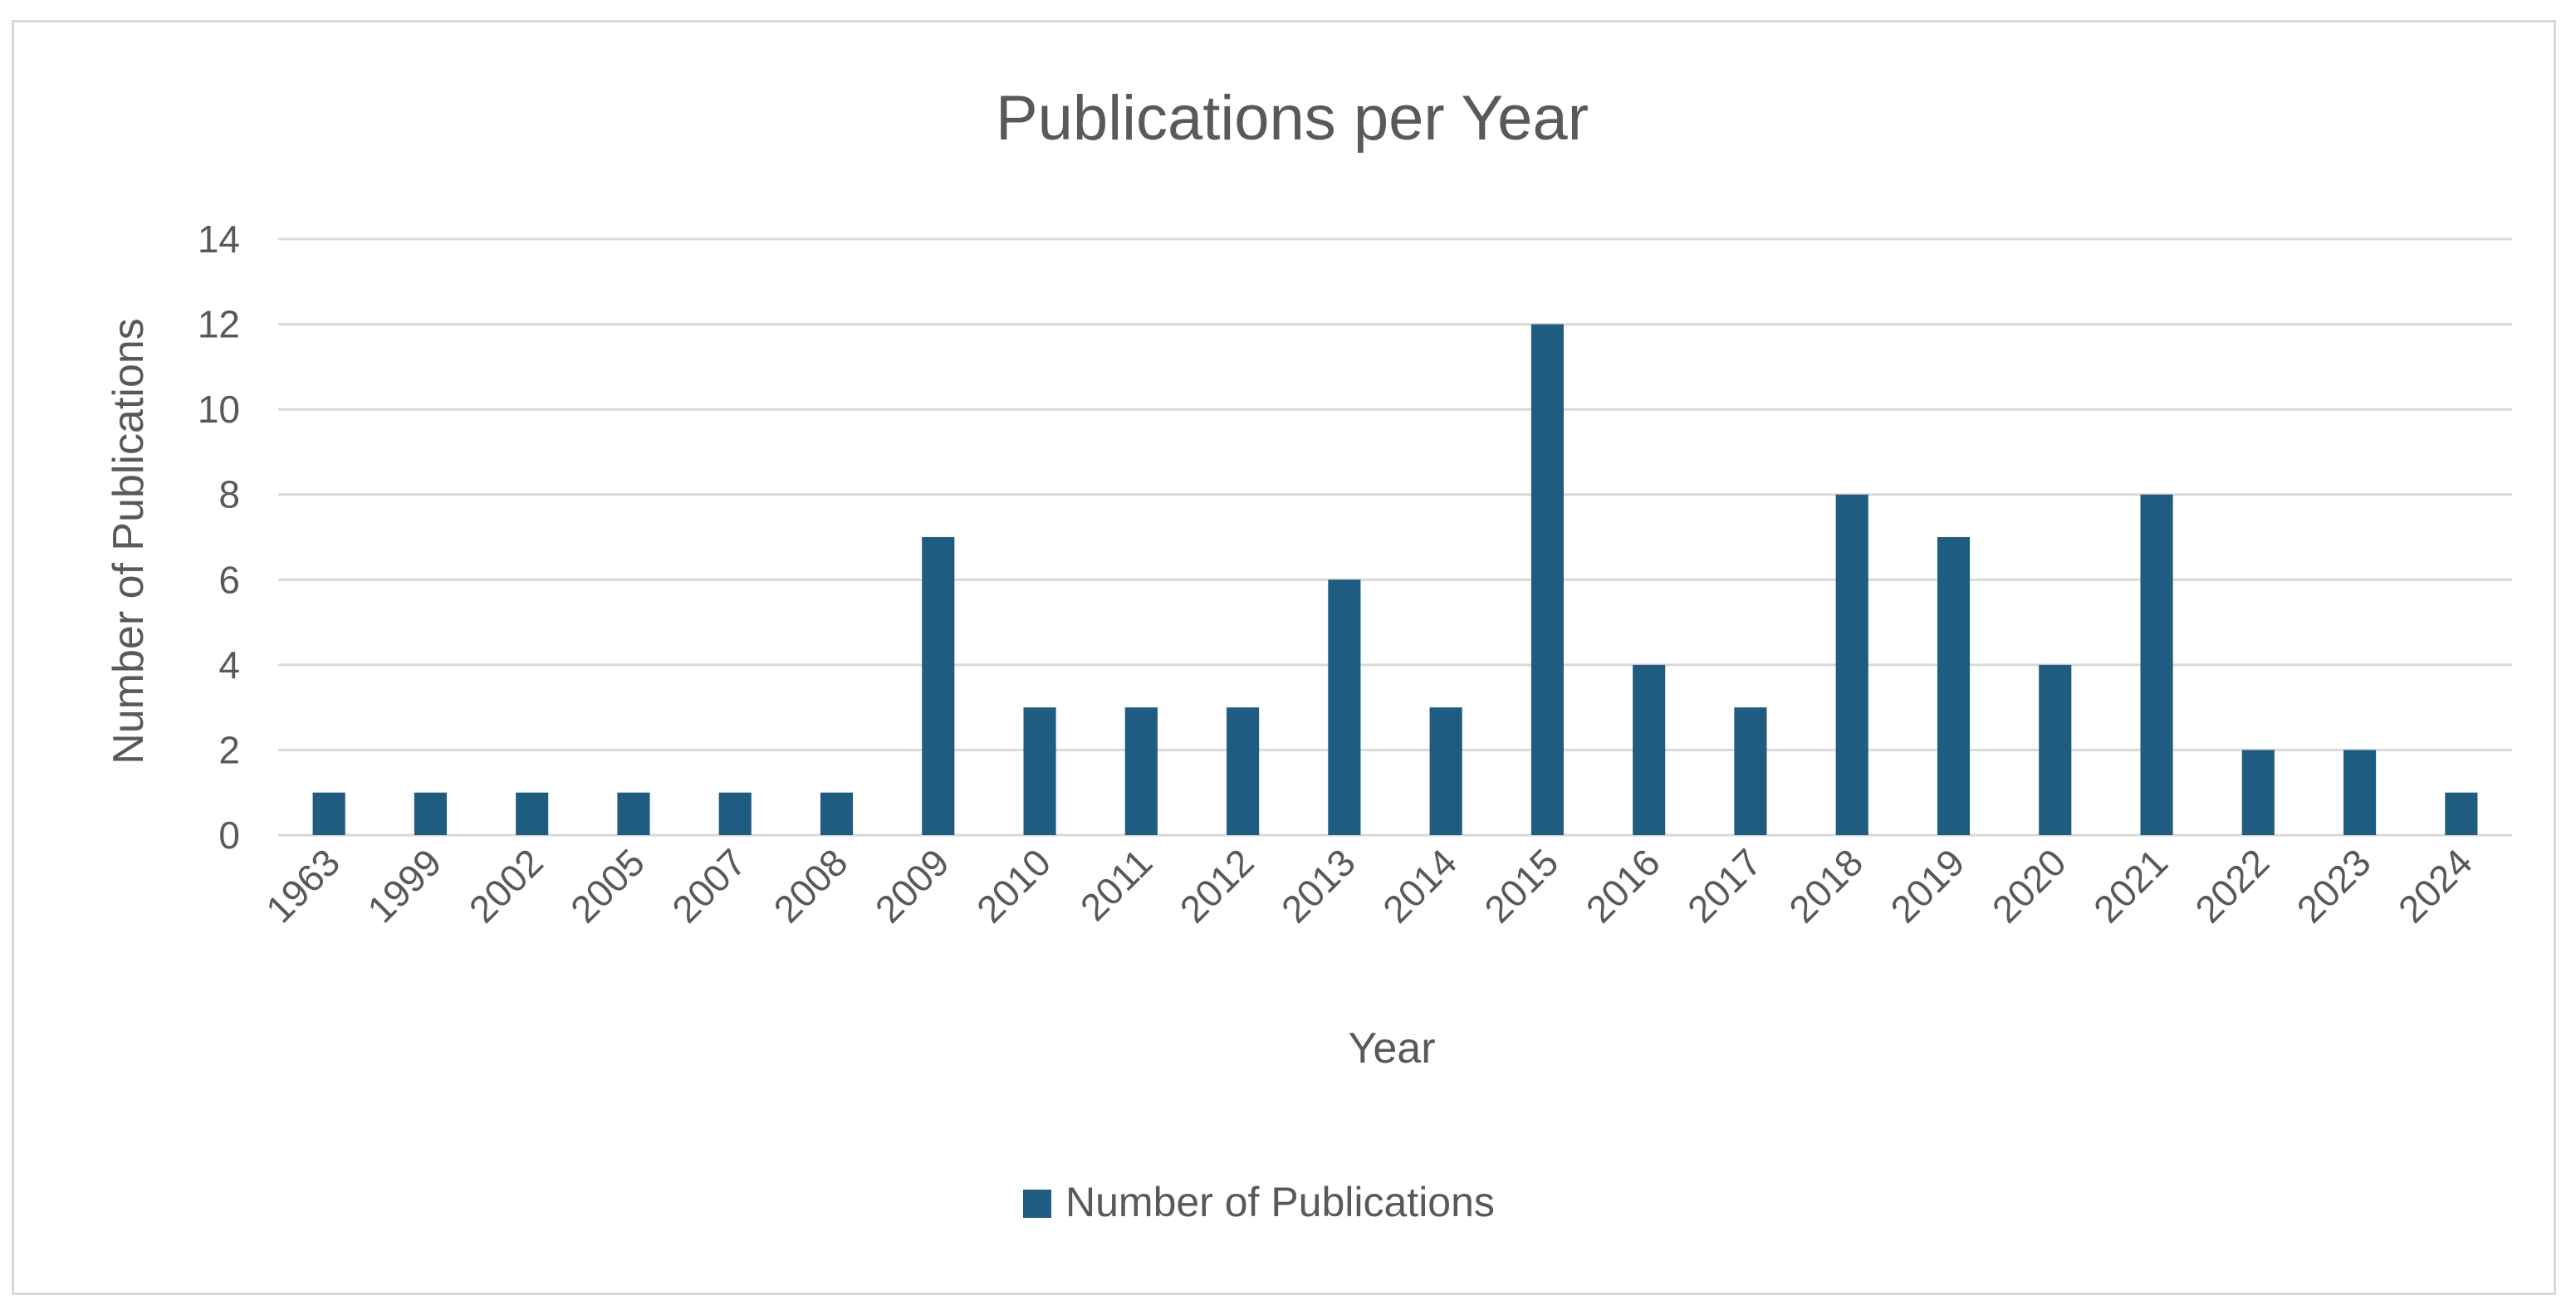 The width and height of the screenshot is (2576, 1310). I want to click on x-tick-label: 2014, so click(1419, 885).